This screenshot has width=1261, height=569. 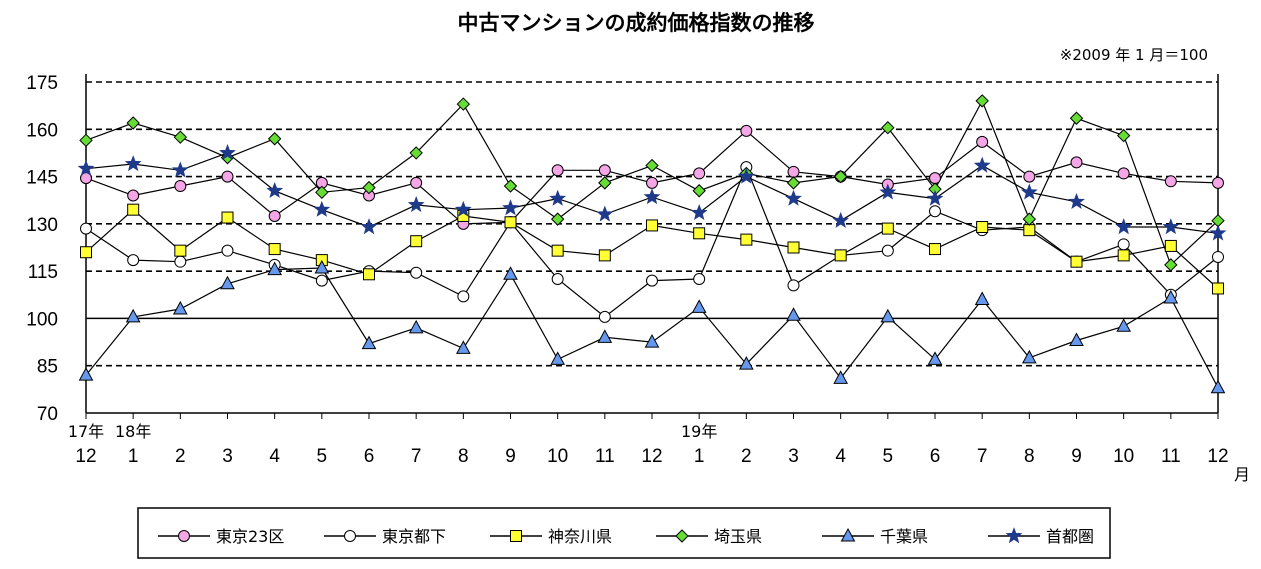 I want to click on legend: 東京23区 東京都下 神奈川県 埼玉県 千葉県 首都圏, so click(x=624, y=533).